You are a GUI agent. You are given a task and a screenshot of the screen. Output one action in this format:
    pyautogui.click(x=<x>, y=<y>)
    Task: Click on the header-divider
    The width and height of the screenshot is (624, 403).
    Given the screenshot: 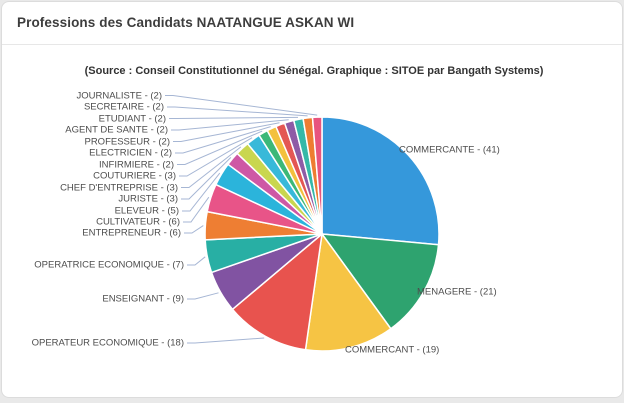 What is the action you would take?
    pyautogui.click(x=312, y=44)
    